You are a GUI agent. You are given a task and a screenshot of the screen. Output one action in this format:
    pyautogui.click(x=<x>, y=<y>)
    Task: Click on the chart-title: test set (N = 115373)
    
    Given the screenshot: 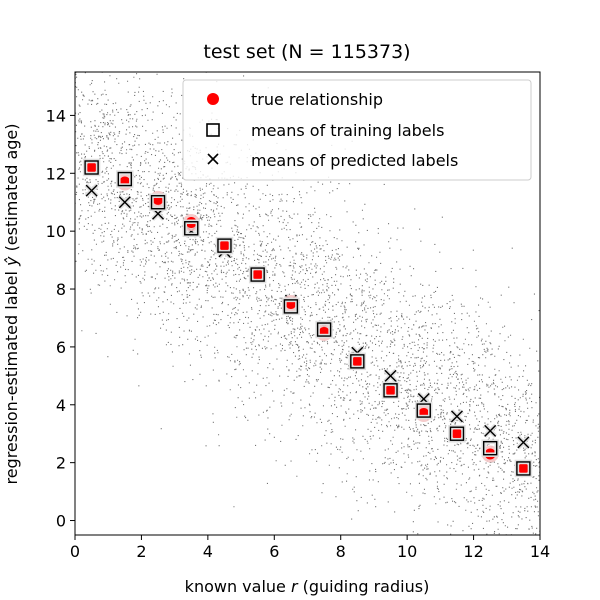 What is the action you would take?
    pyautogui.click(x=306, y=52)
    